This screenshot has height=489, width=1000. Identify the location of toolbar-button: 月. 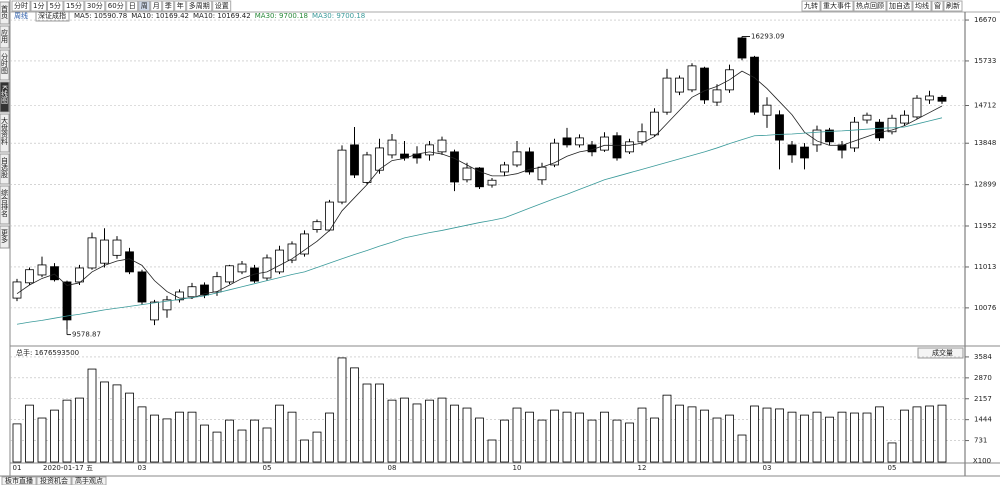
(156, 6).